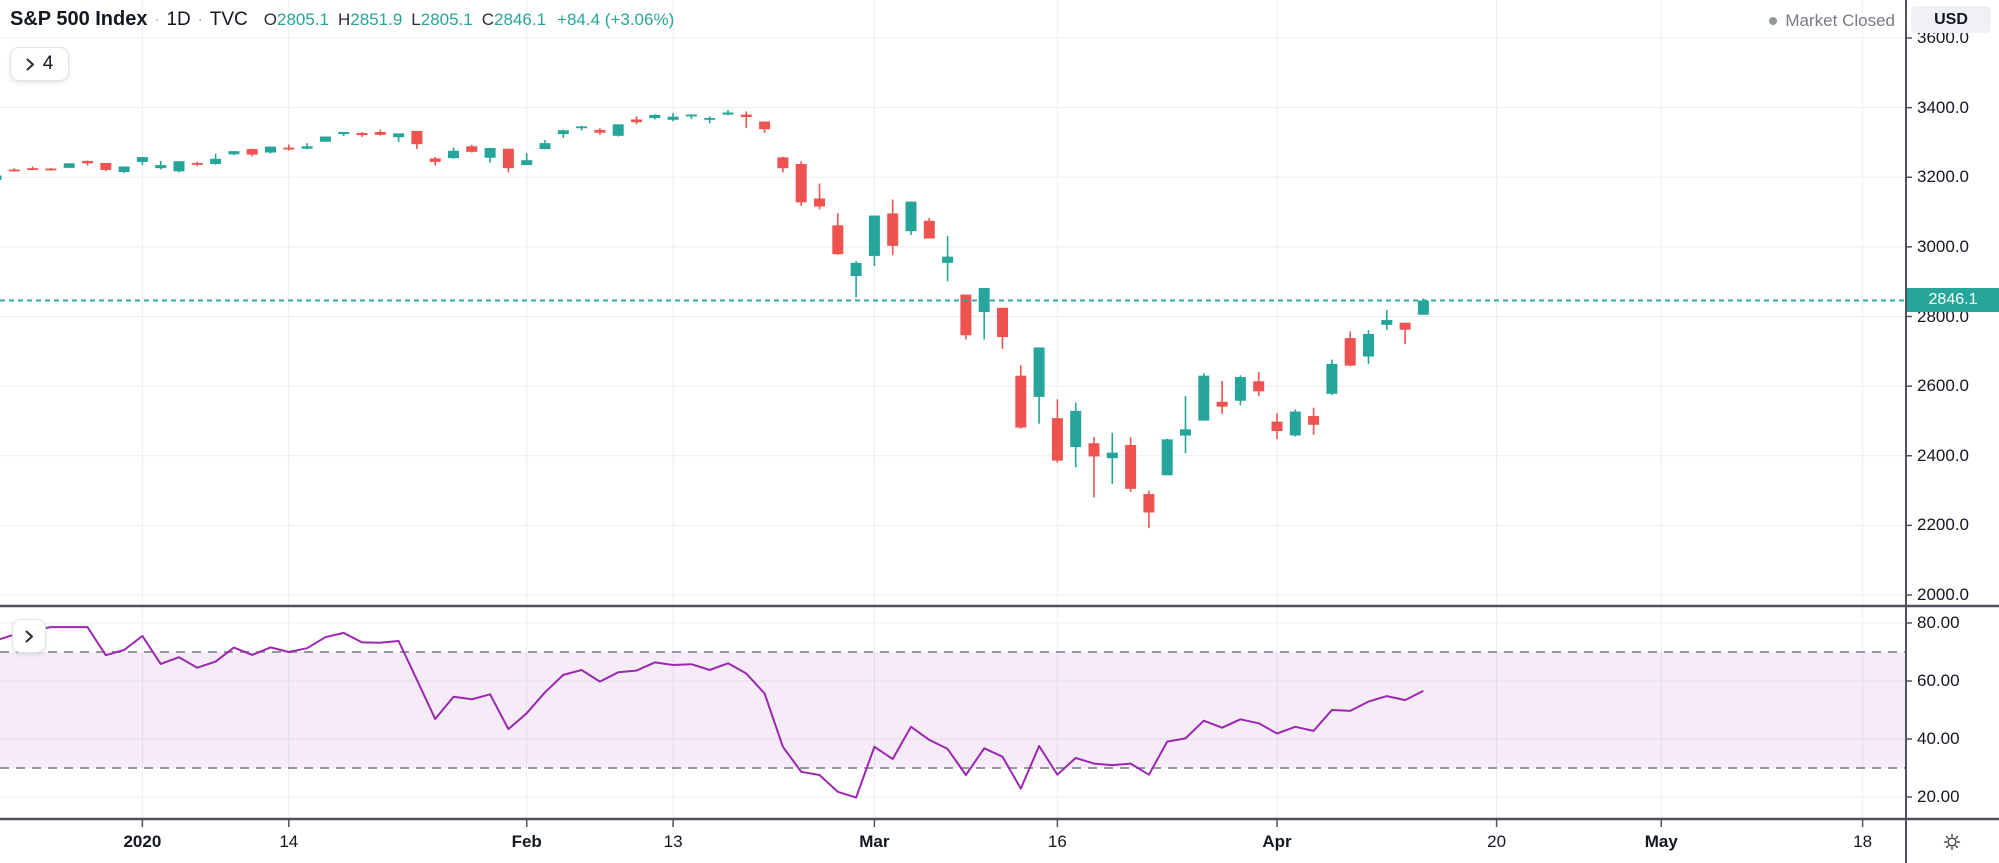 The height and width of the screenshot is (863, 1999). I want to click on low-label: L, so click(416, 19).